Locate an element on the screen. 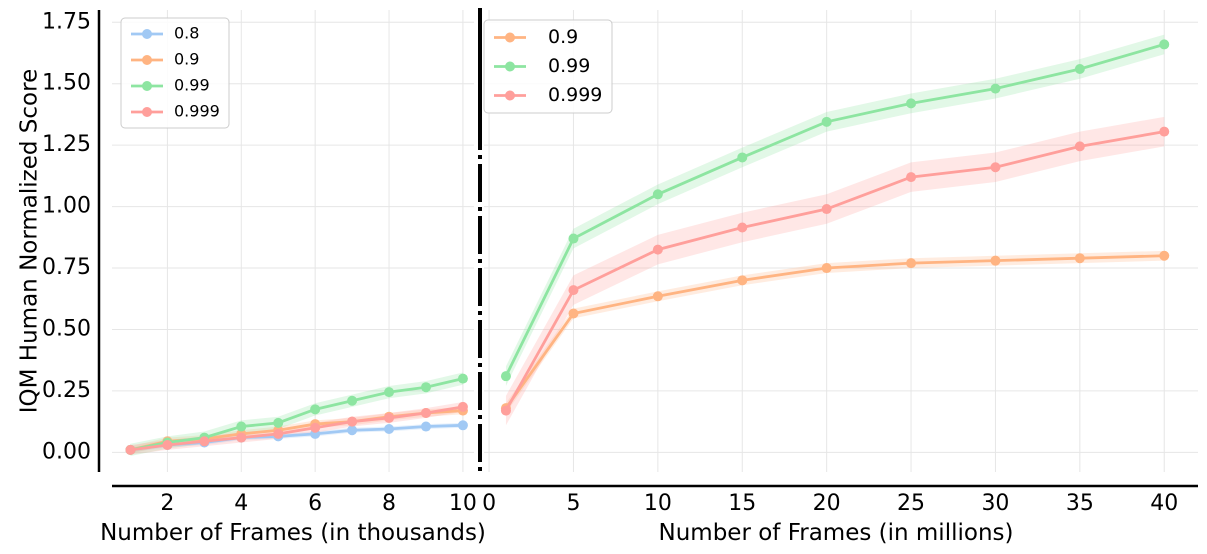  right-legend-label: 0.99 is located at coordinates (569, 66).